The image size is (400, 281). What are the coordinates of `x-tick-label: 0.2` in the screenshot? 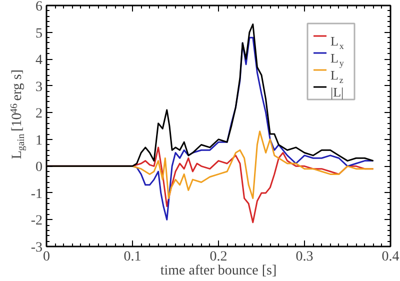 It's located at (219, 257).